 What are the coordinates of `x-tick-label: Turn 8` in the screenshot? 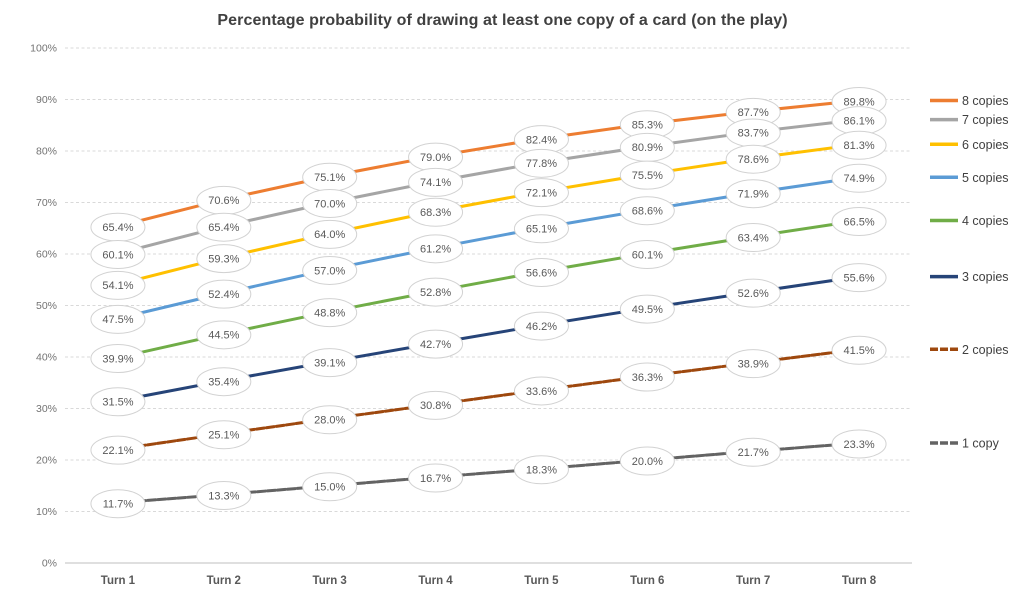 It's located at (859, 581).